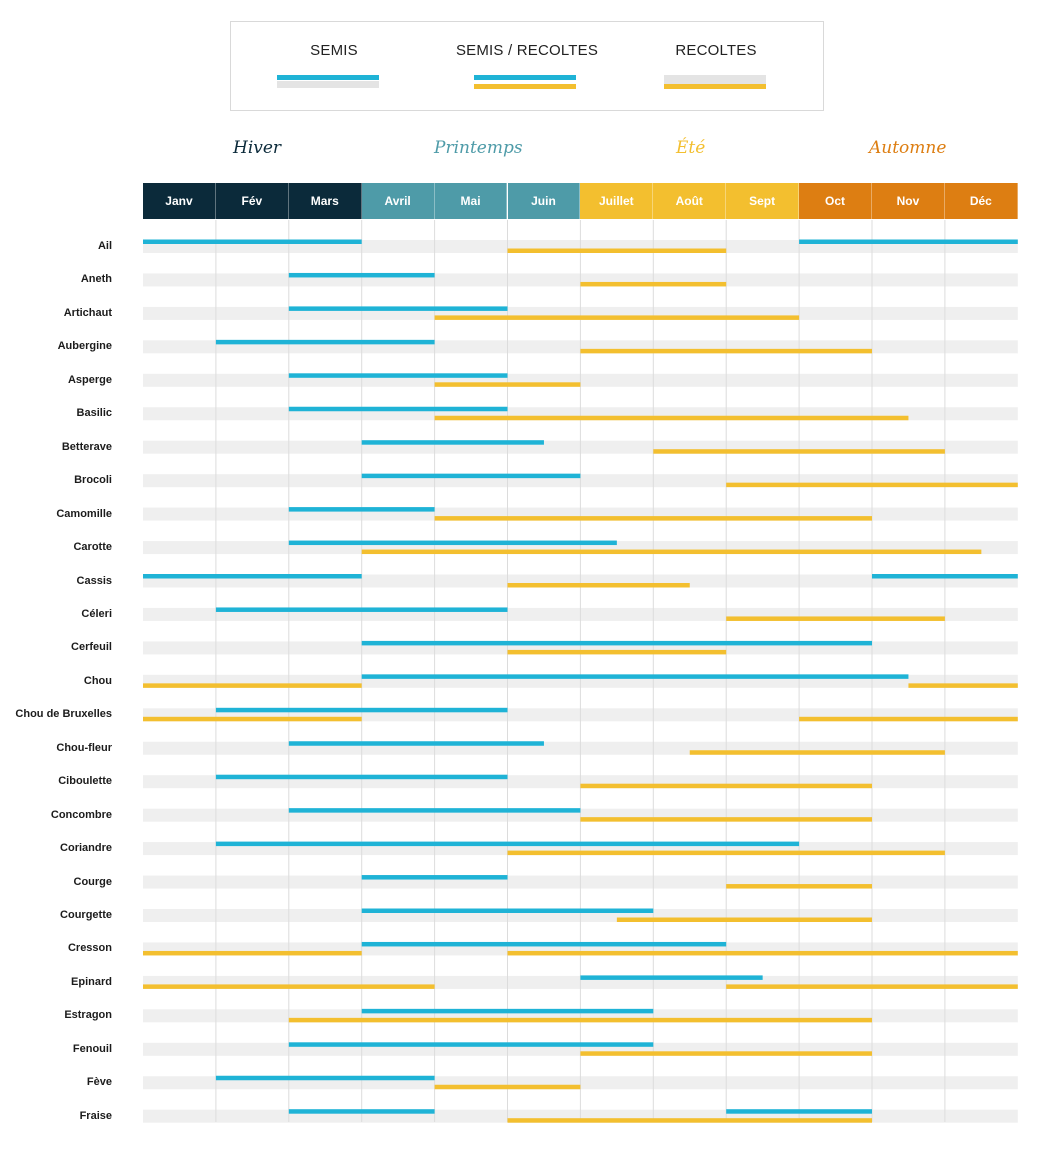  Describe the element at coordinates (96, 613) in the screenshot. I see `plant-label: Céleri` at that location.